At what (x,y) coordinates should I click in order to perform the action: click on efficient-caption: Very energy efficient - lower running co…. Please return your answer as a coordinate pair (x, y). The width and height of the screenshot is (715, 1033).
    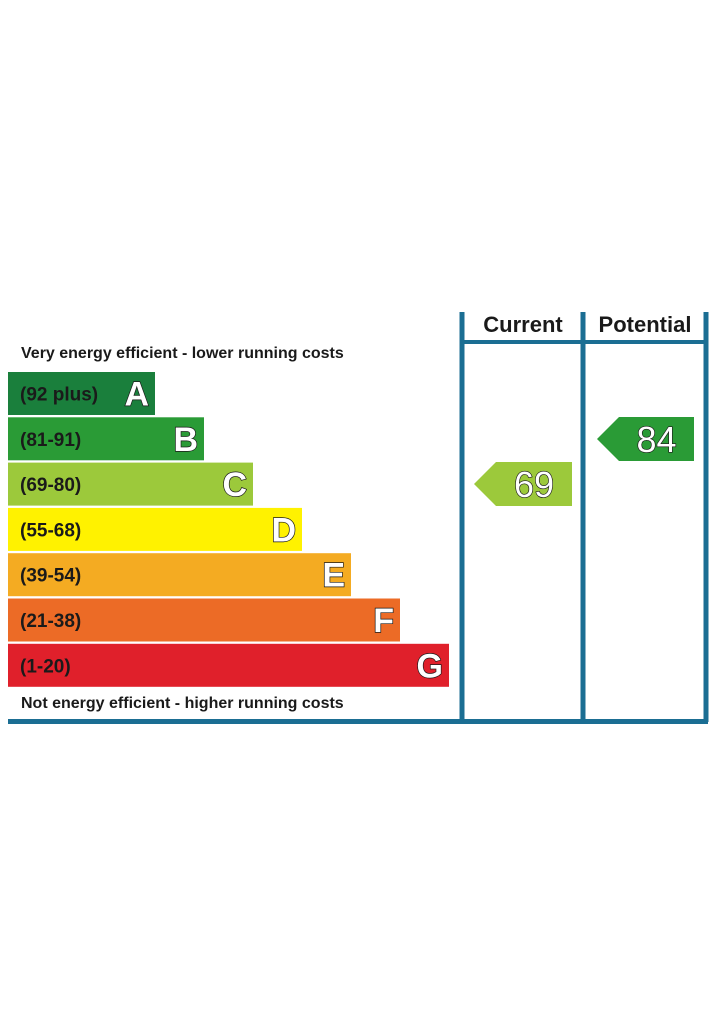
    Looking at the image, I should click on (182, 353).